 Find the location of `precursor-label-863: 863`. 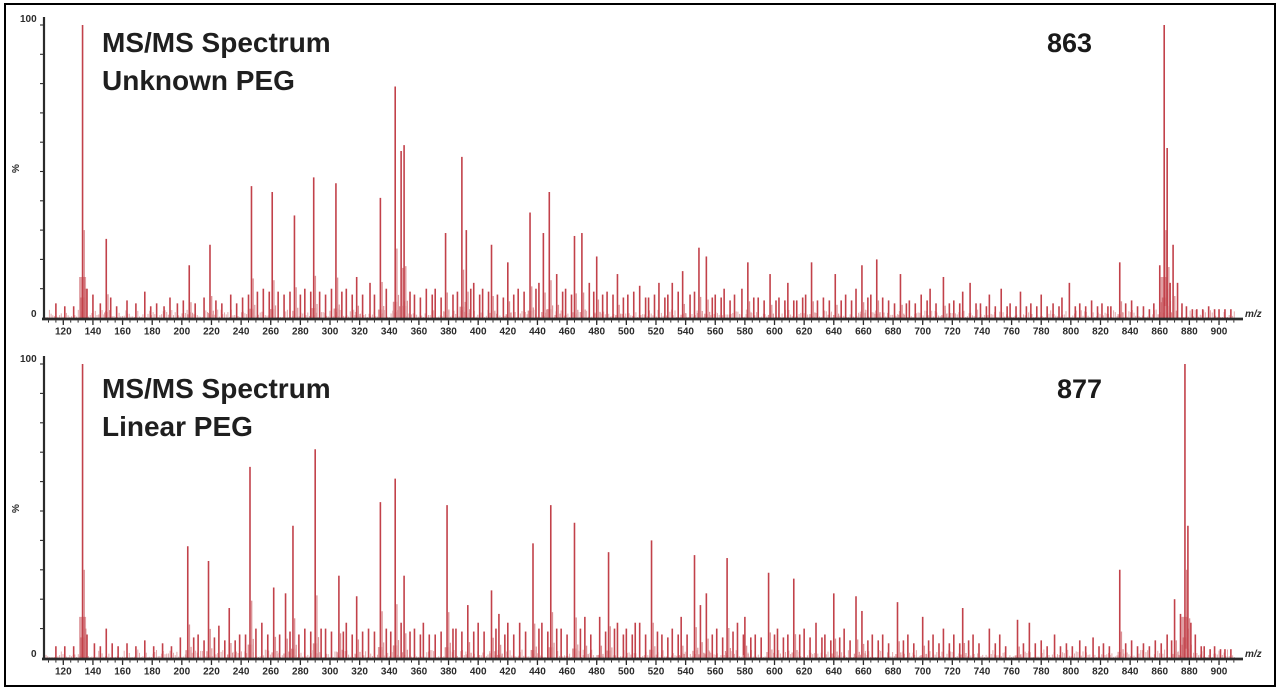

precursor-label-863: 863 is located at coordinates (1069, 43).